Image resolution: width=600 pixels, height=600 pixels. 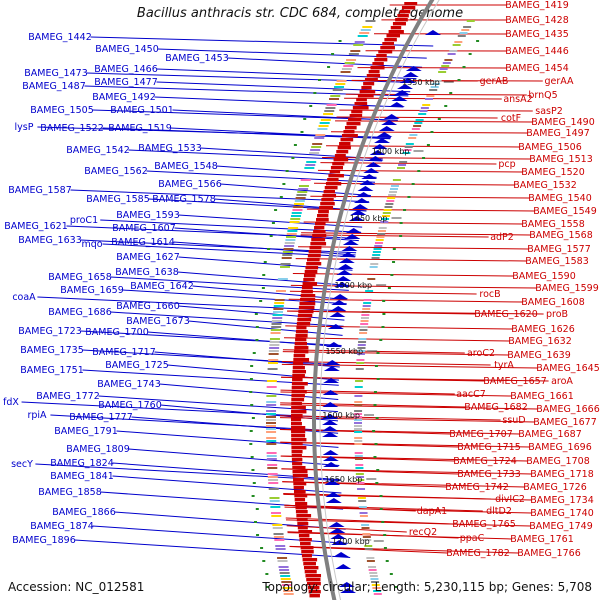 I want to click on reverse-gene-label: BAMEG_1659, so click(x=92, y=290).